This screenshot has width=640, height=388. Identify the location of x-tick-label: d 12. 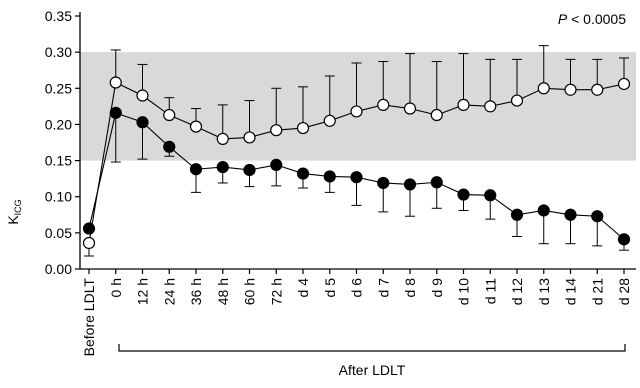
(517, 291).